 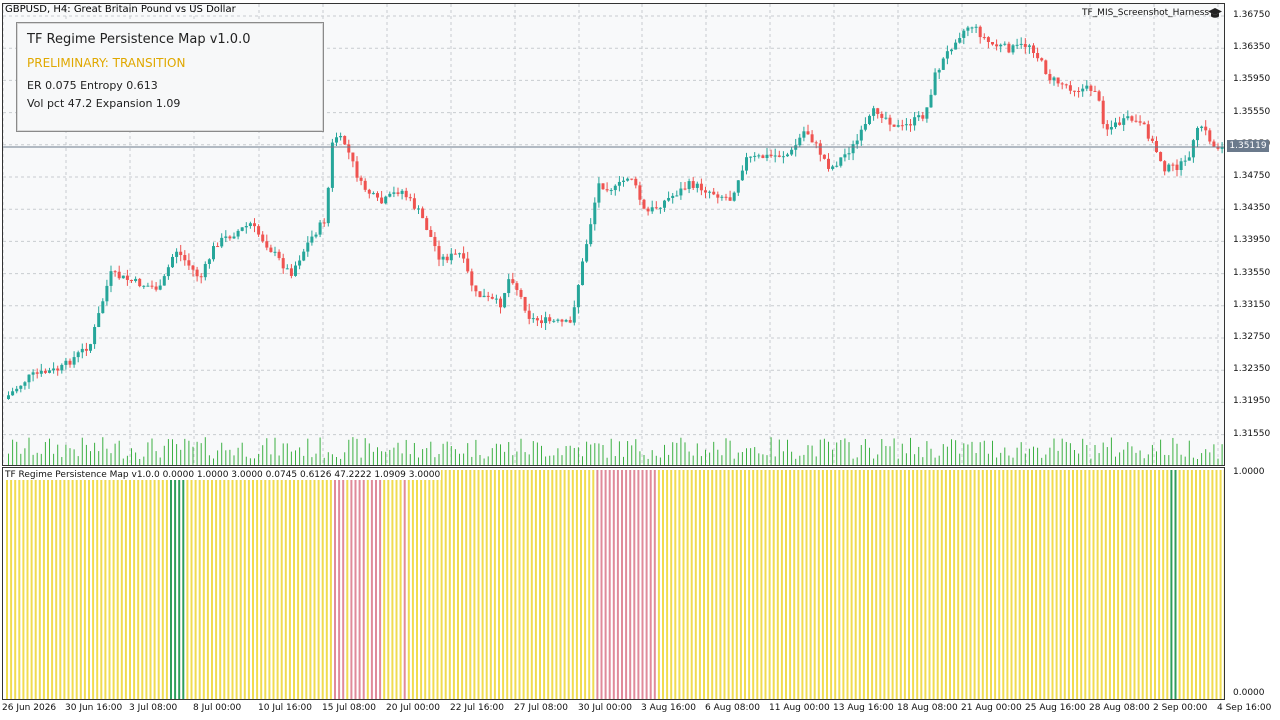 What do you see at coordinates (1252, 176) in the screenshot?
I see `price-tick-label: 1.34750` at bounding box center [1252, 176].